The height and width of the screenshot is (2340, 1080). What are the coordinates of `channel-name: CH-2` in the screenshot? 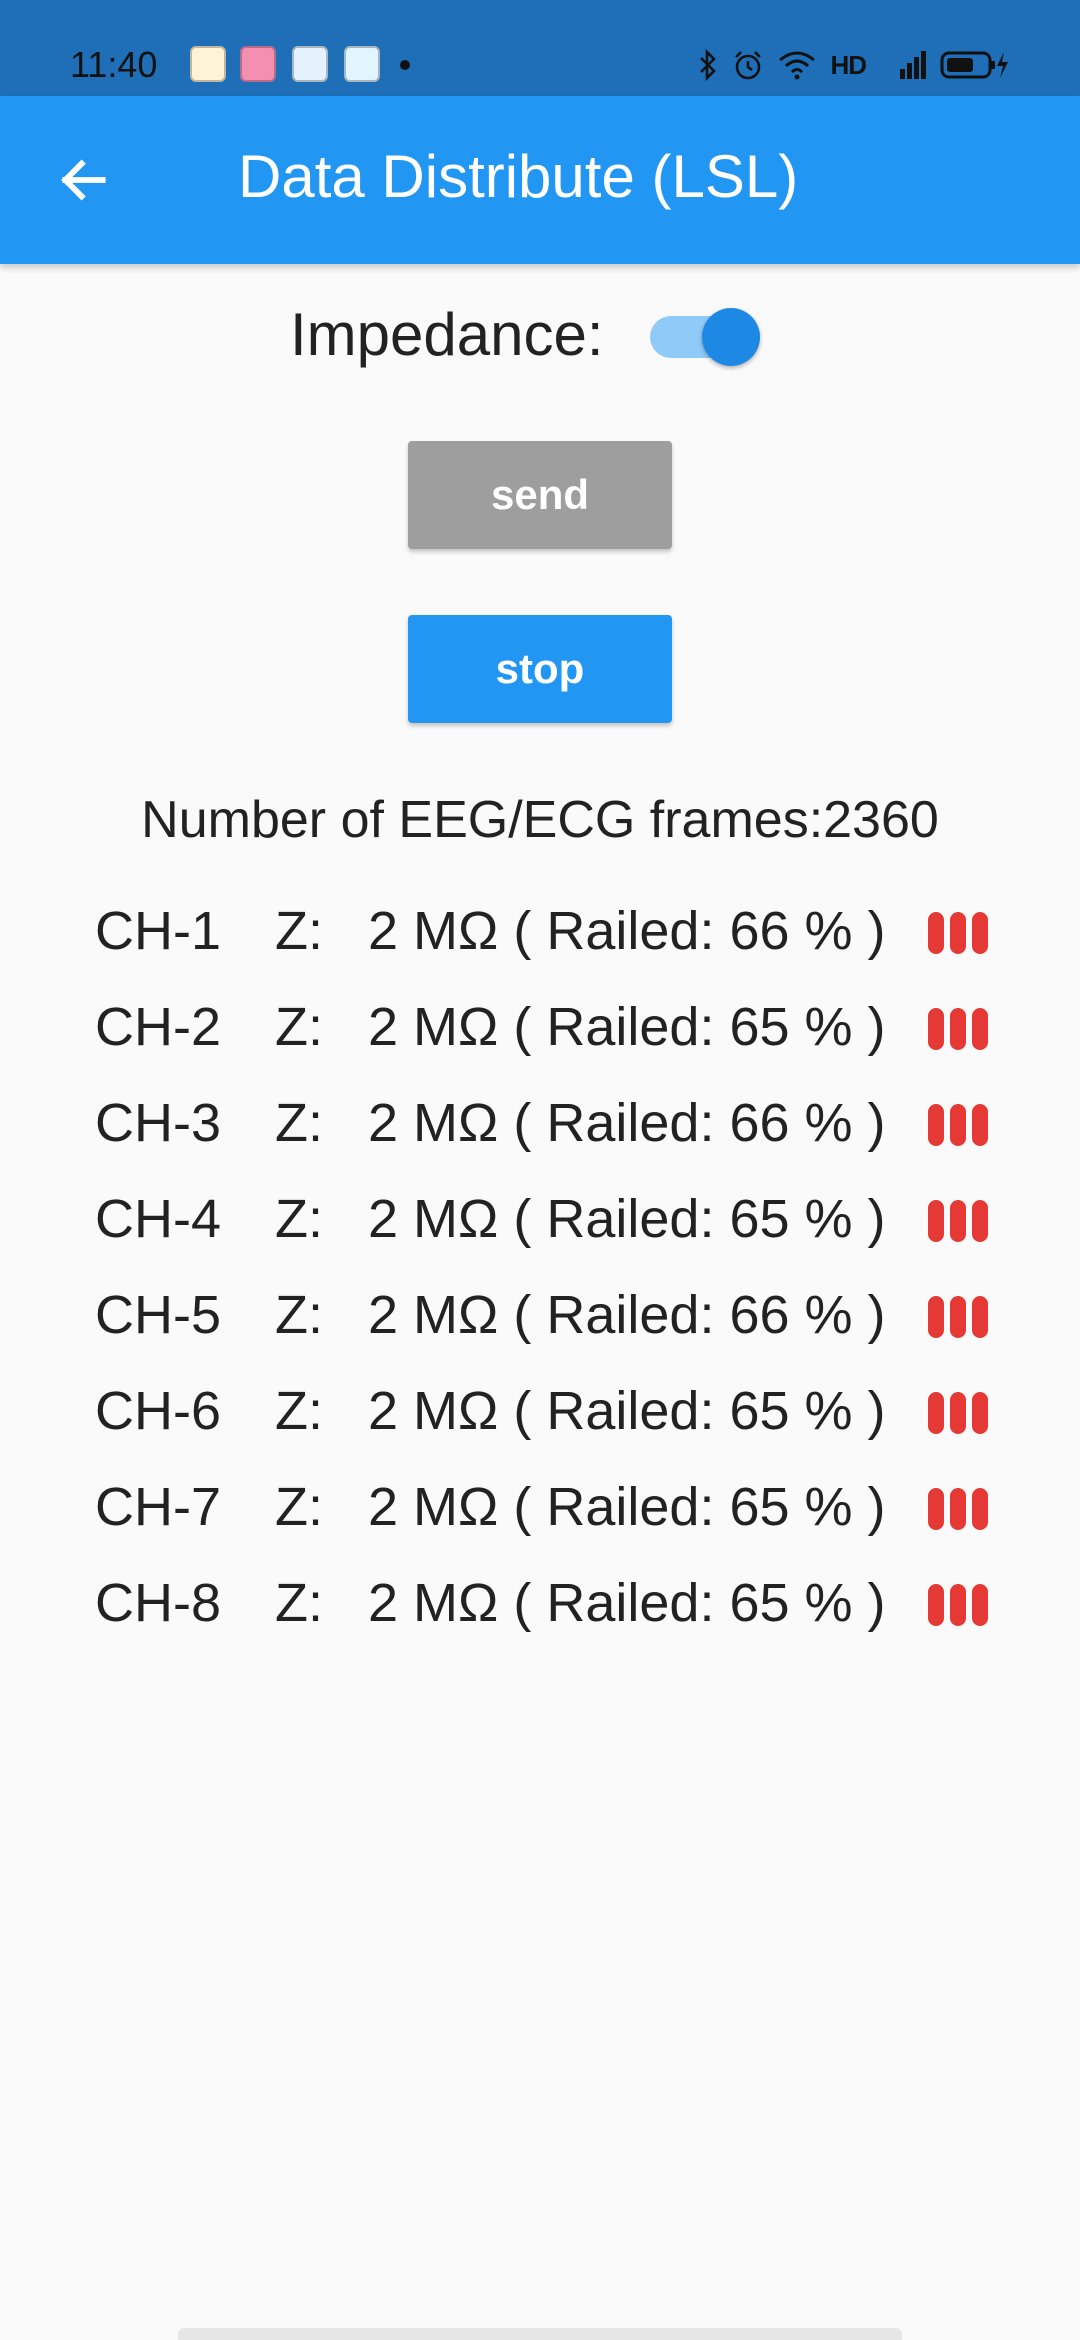 It's located at (158, 1027).